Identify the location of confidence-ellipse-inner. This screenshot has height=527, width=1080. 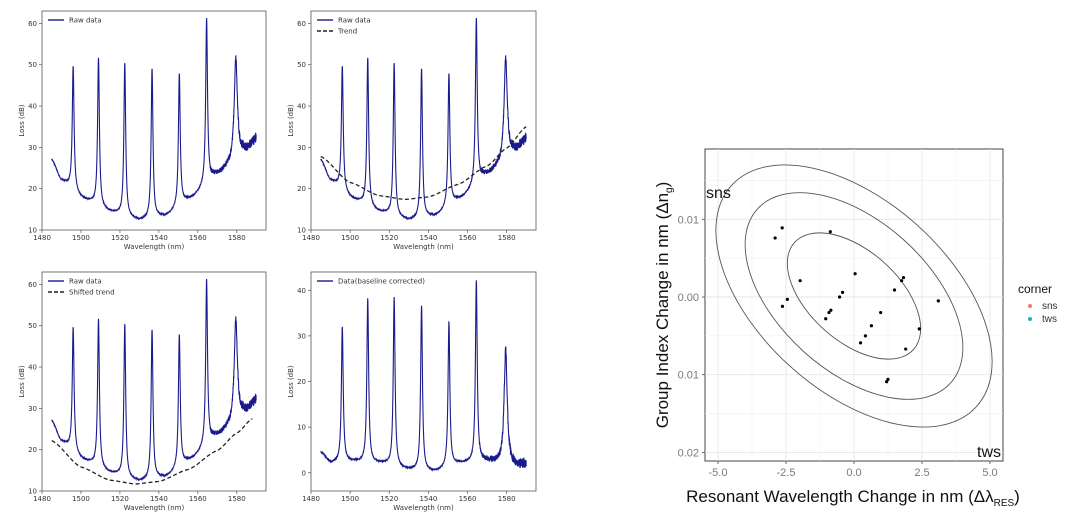
(854, 296).